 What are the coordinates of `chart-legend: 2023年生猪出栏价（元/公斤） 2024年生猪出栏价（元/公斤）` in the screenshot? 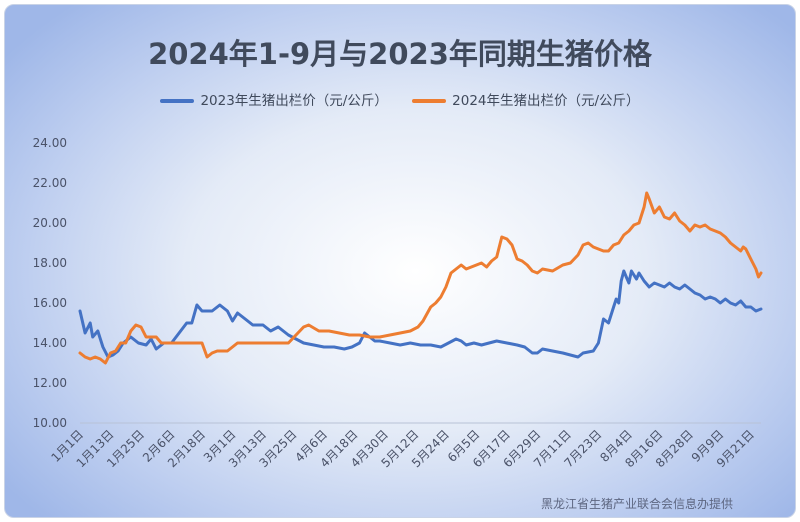 It's located at (400, 99).